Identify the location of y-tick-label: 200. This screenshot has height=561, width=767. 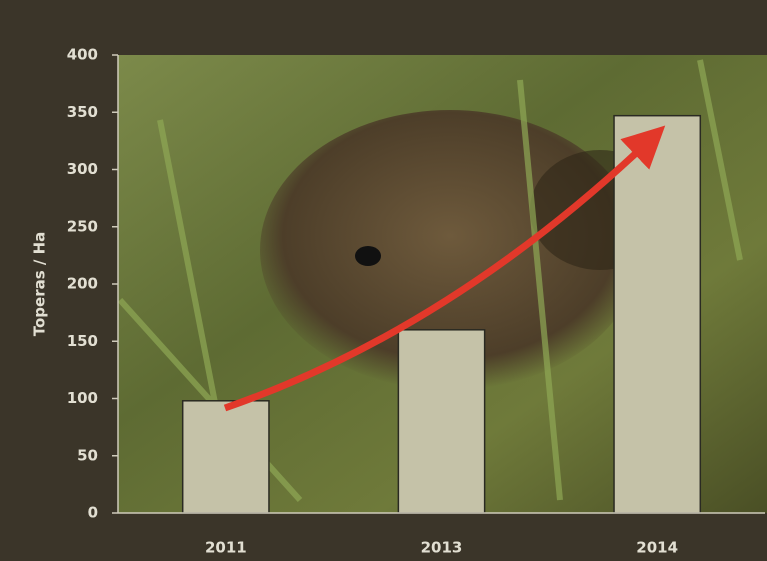
(82, 284).